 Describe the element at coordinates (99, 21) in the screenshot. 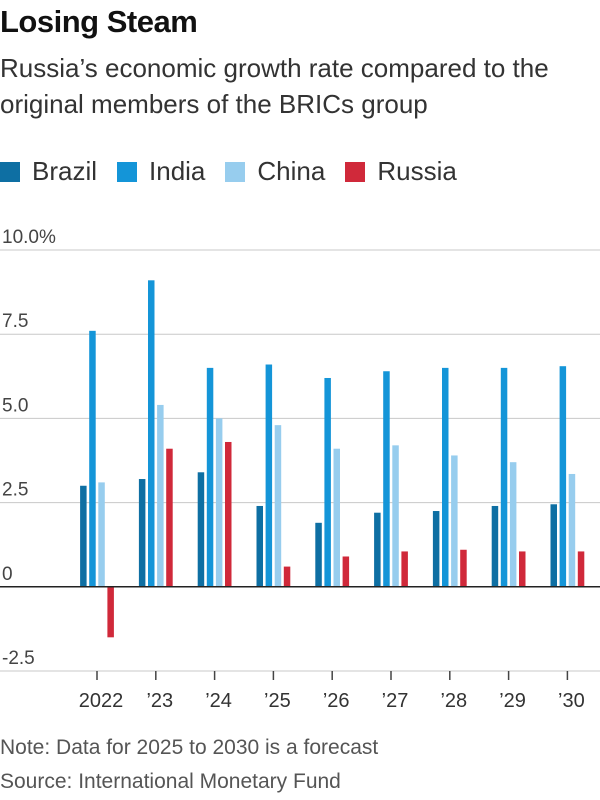

I see `chart-title: Losing Steam` at that location.